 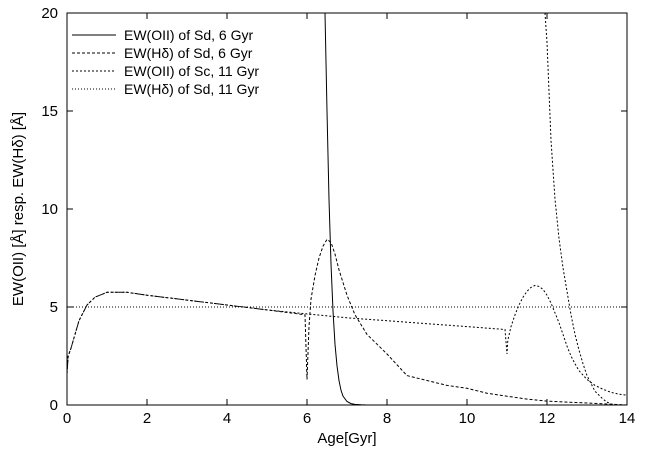 I want to click on x-tick-label: 12, so click(x=547, y=418).